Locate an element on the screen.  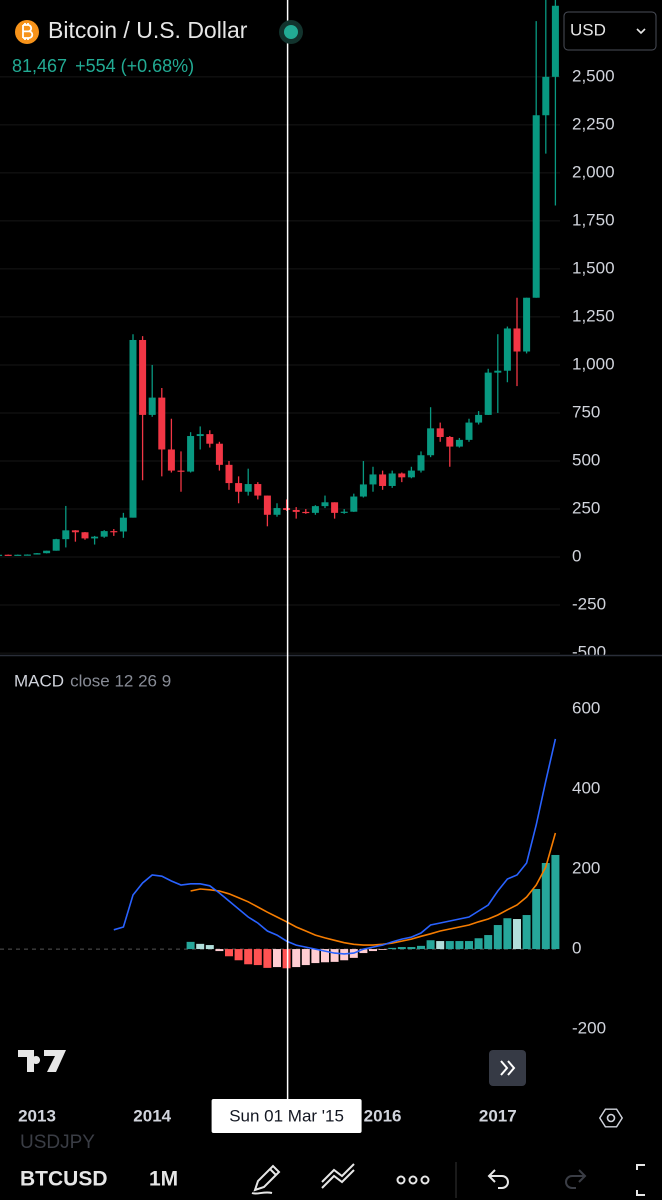
double-chevron is located at coordinates (508, 1068).